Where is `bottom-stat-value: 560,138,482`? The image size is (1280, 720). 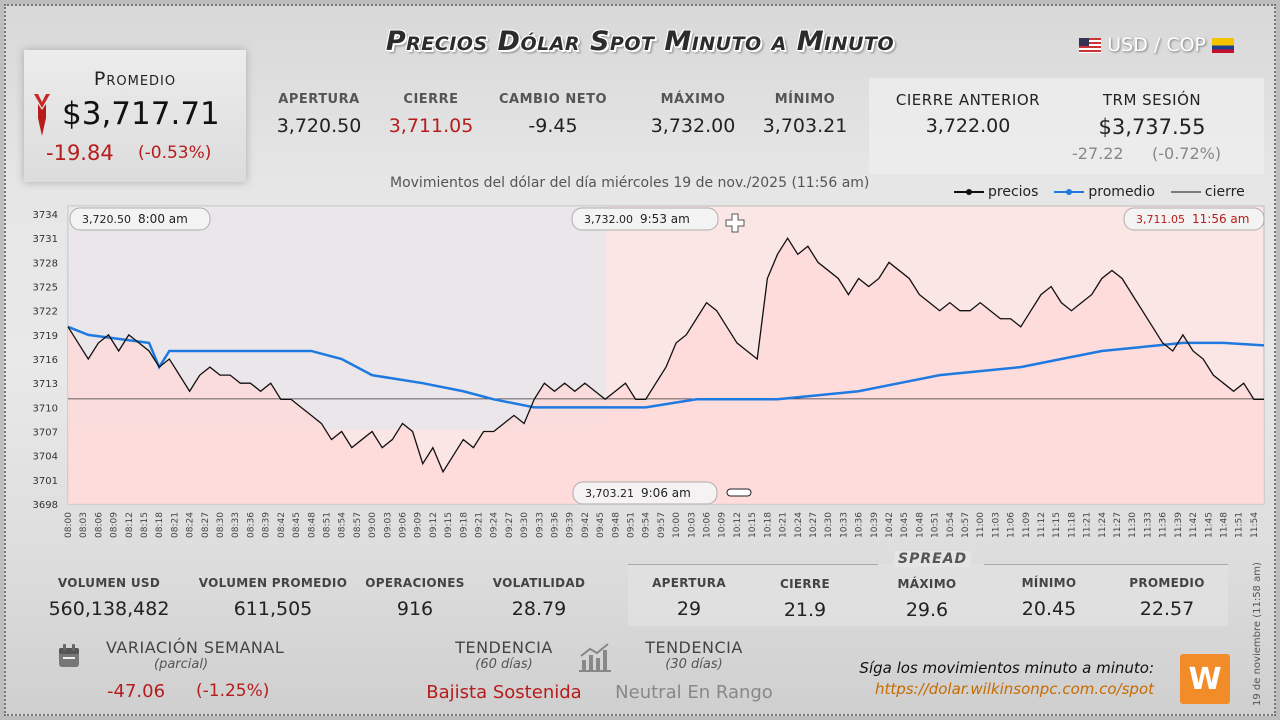
bottom-stat-value: 560,138,482 is located at coordinates (109, 609).